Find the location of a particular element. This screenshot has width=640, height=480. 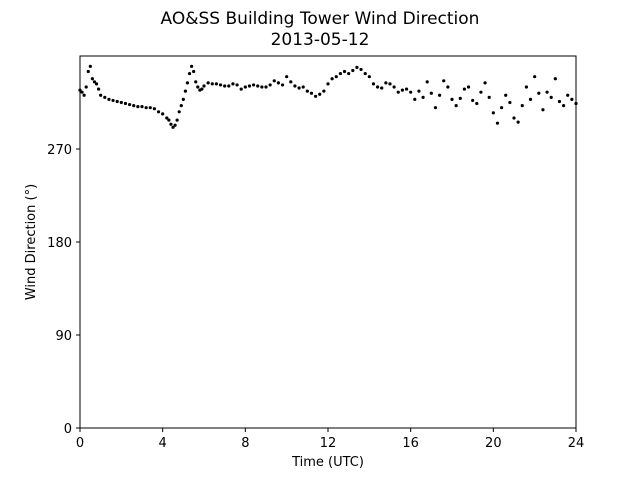

x-tick-label: 8 is located at coordinates (245, 443).